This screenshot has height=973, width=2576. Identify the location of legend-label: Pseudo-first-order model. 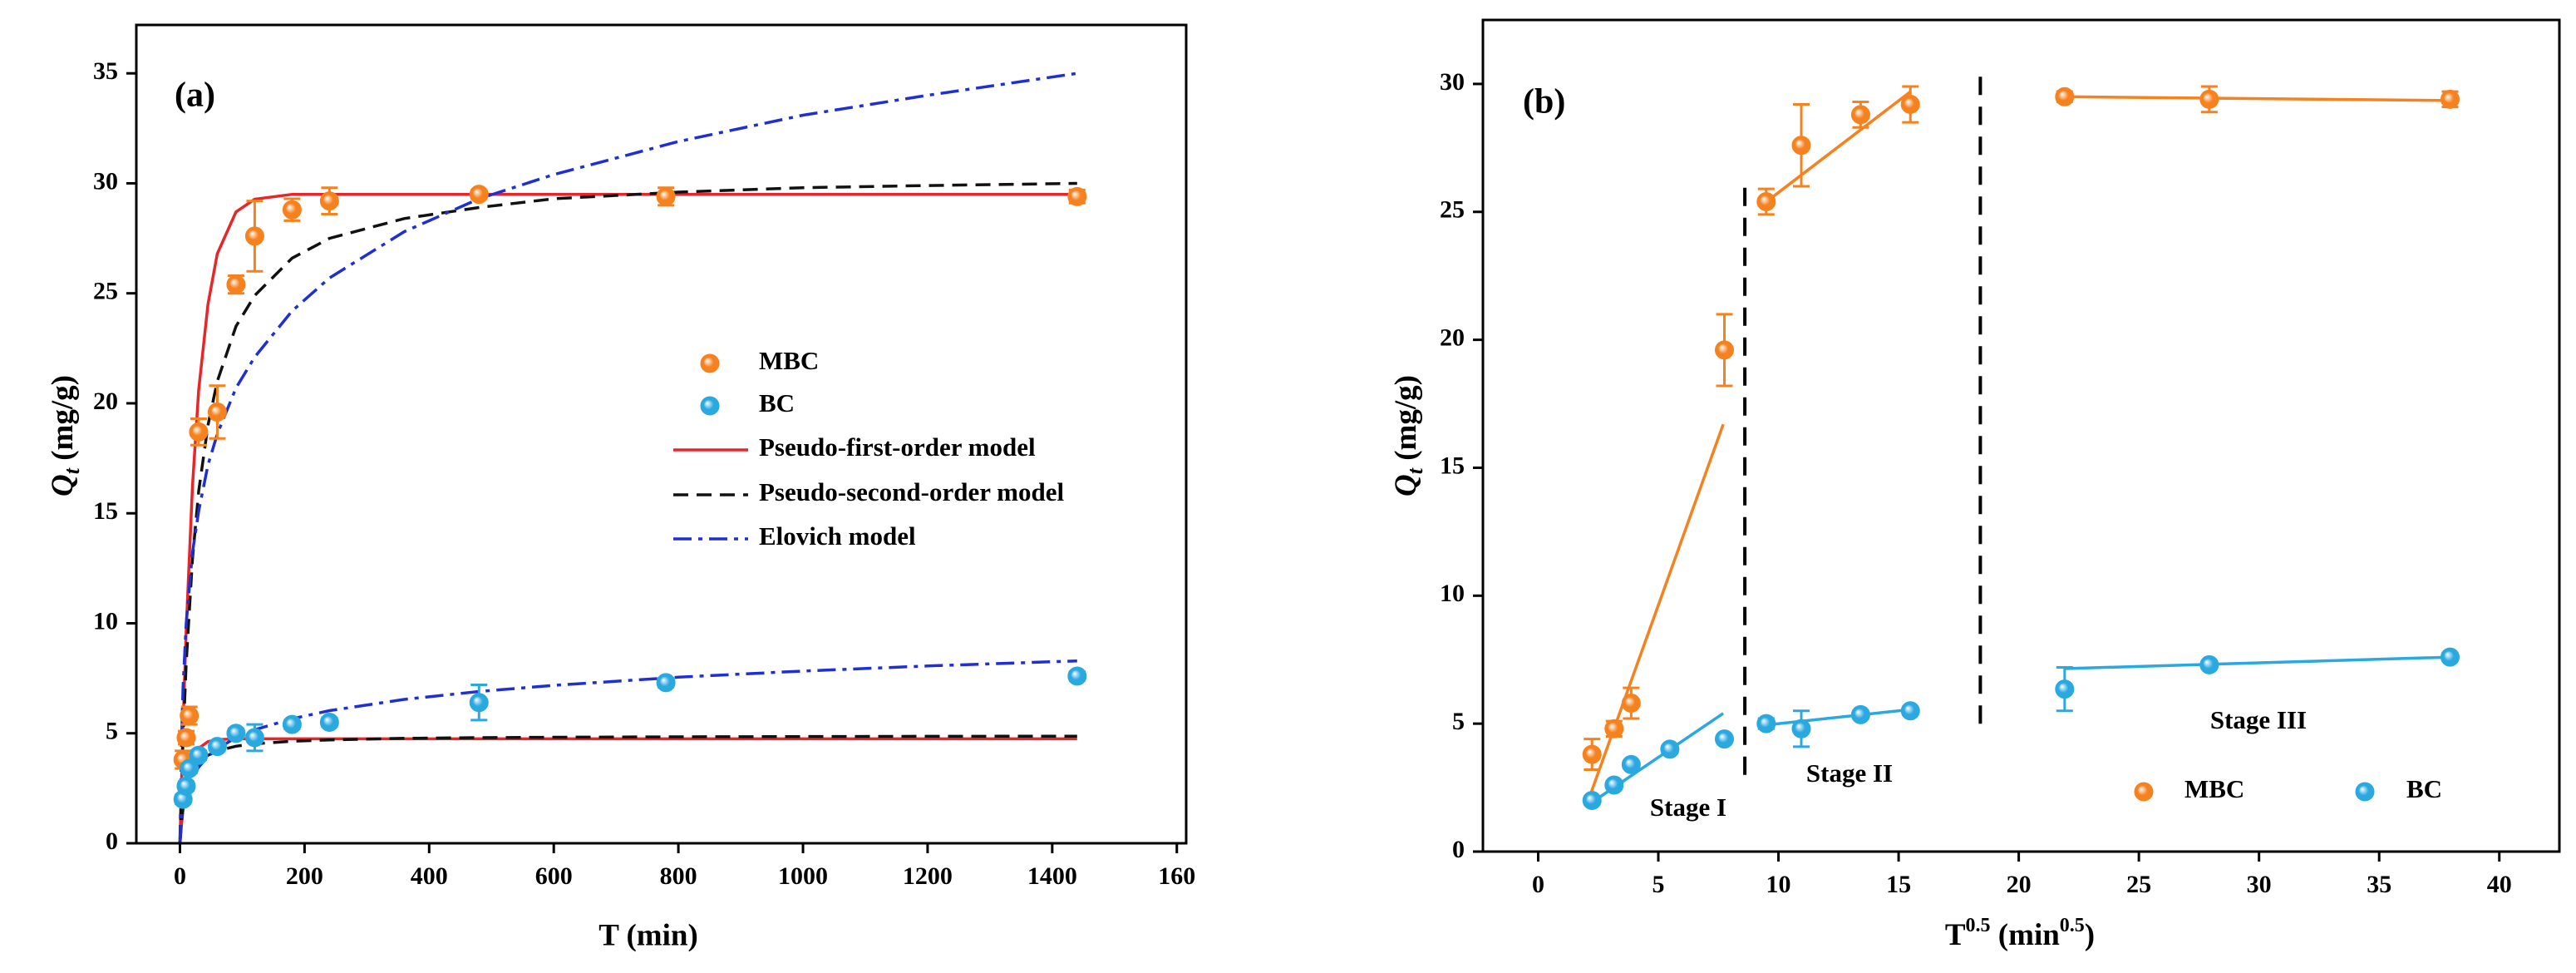
(897, 447).